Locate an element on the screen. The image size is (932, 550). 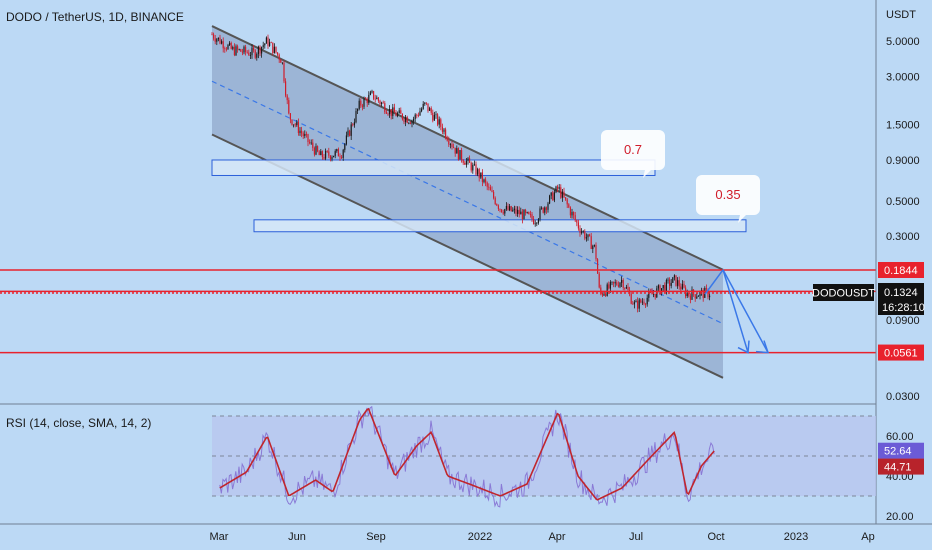
chart-title: DODO / TetherUS, 1D, BINANCE is located at coordinates (95, 17).